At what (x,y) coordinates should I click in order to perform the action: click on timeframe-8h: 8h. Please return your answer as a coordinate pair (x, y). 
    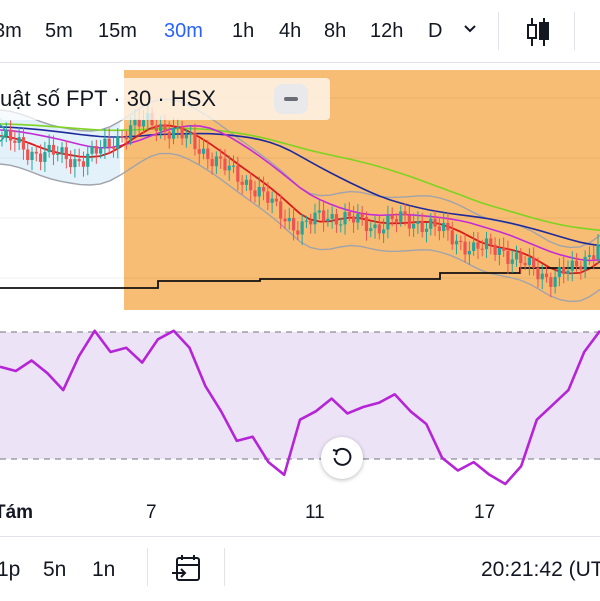
    Looking at the image, I should click on (335, 31).